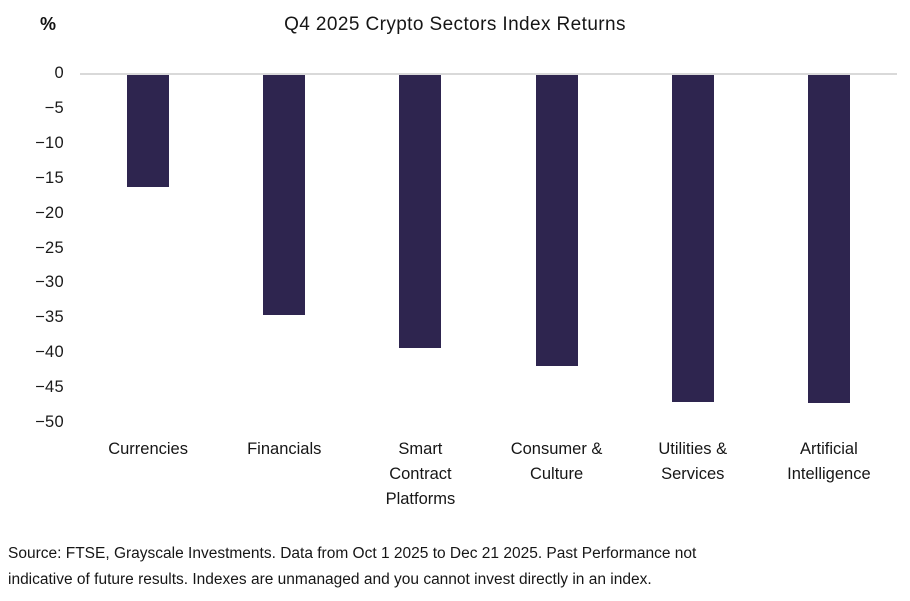 The image size is (910, 601). I want to click on y-axis-unit-label: %, so click(48, 24).